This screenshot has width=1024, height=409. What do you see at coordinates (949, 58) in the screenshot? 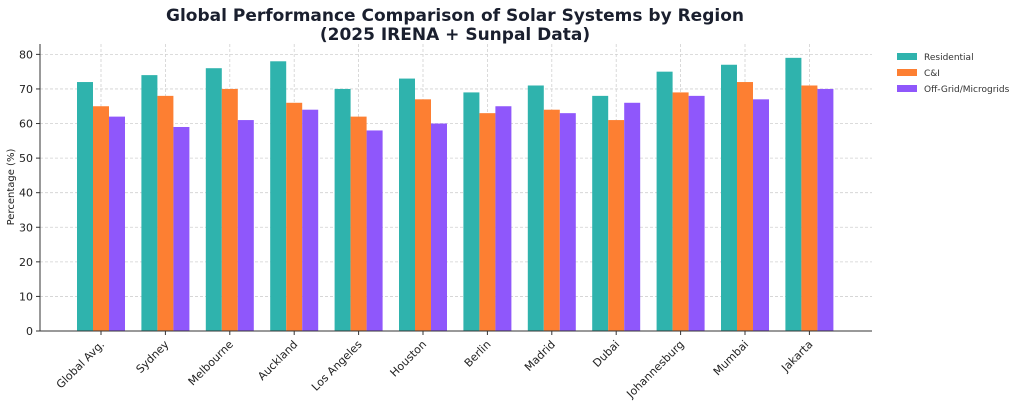
I see `legend-label: Residential` at bounding box center [949, 58].